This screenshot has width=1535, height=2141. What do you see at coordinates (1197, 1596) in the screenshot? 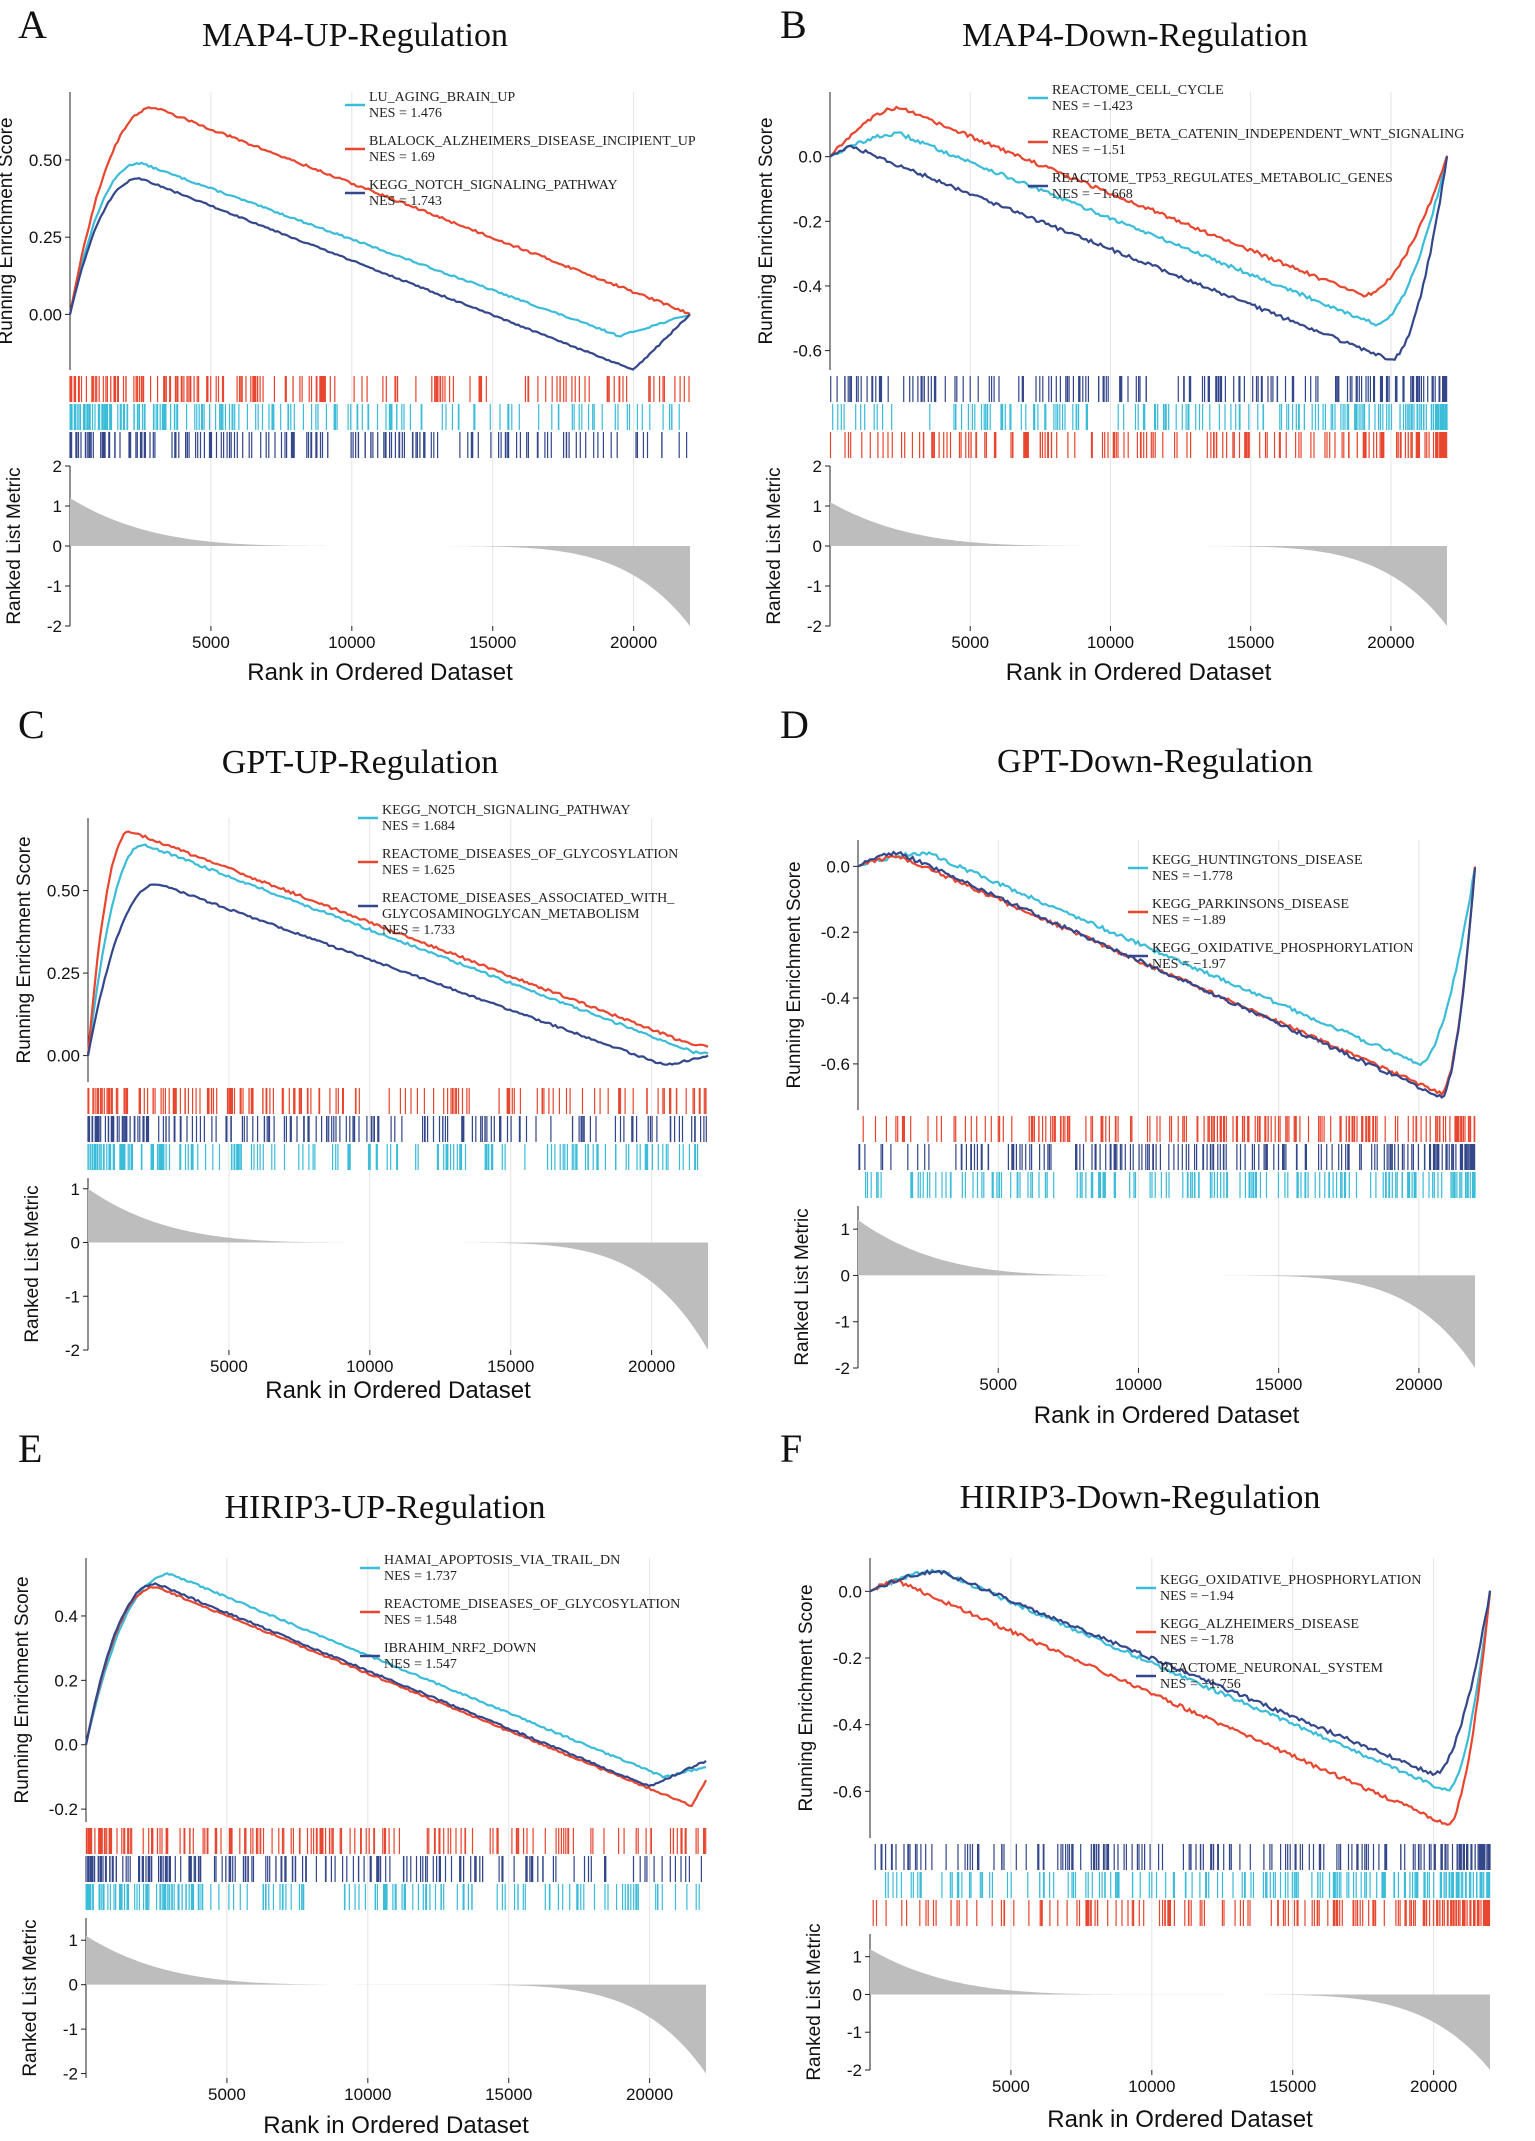
I see `legend-nes: NES = −1.94` at bounding box center [1197, 1596].